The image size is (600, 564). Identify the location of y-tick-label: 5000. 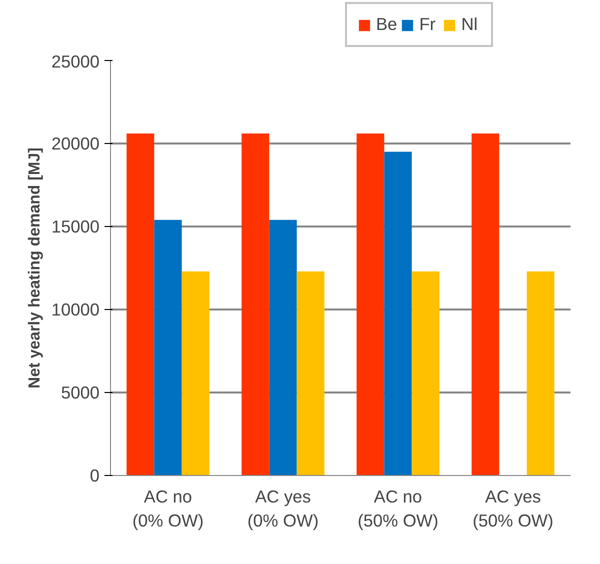
(80, 392).